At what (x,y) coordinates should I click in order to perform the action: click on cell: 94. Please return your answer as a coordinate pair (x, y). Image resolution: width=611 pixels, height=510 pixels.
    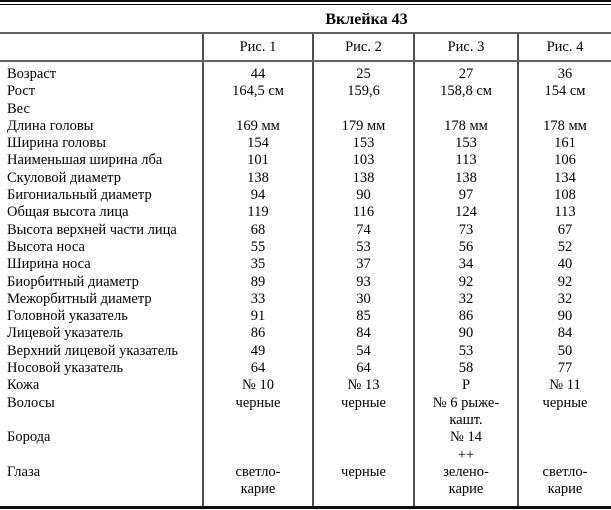
    Looking at the image, I should click on (257, 196).